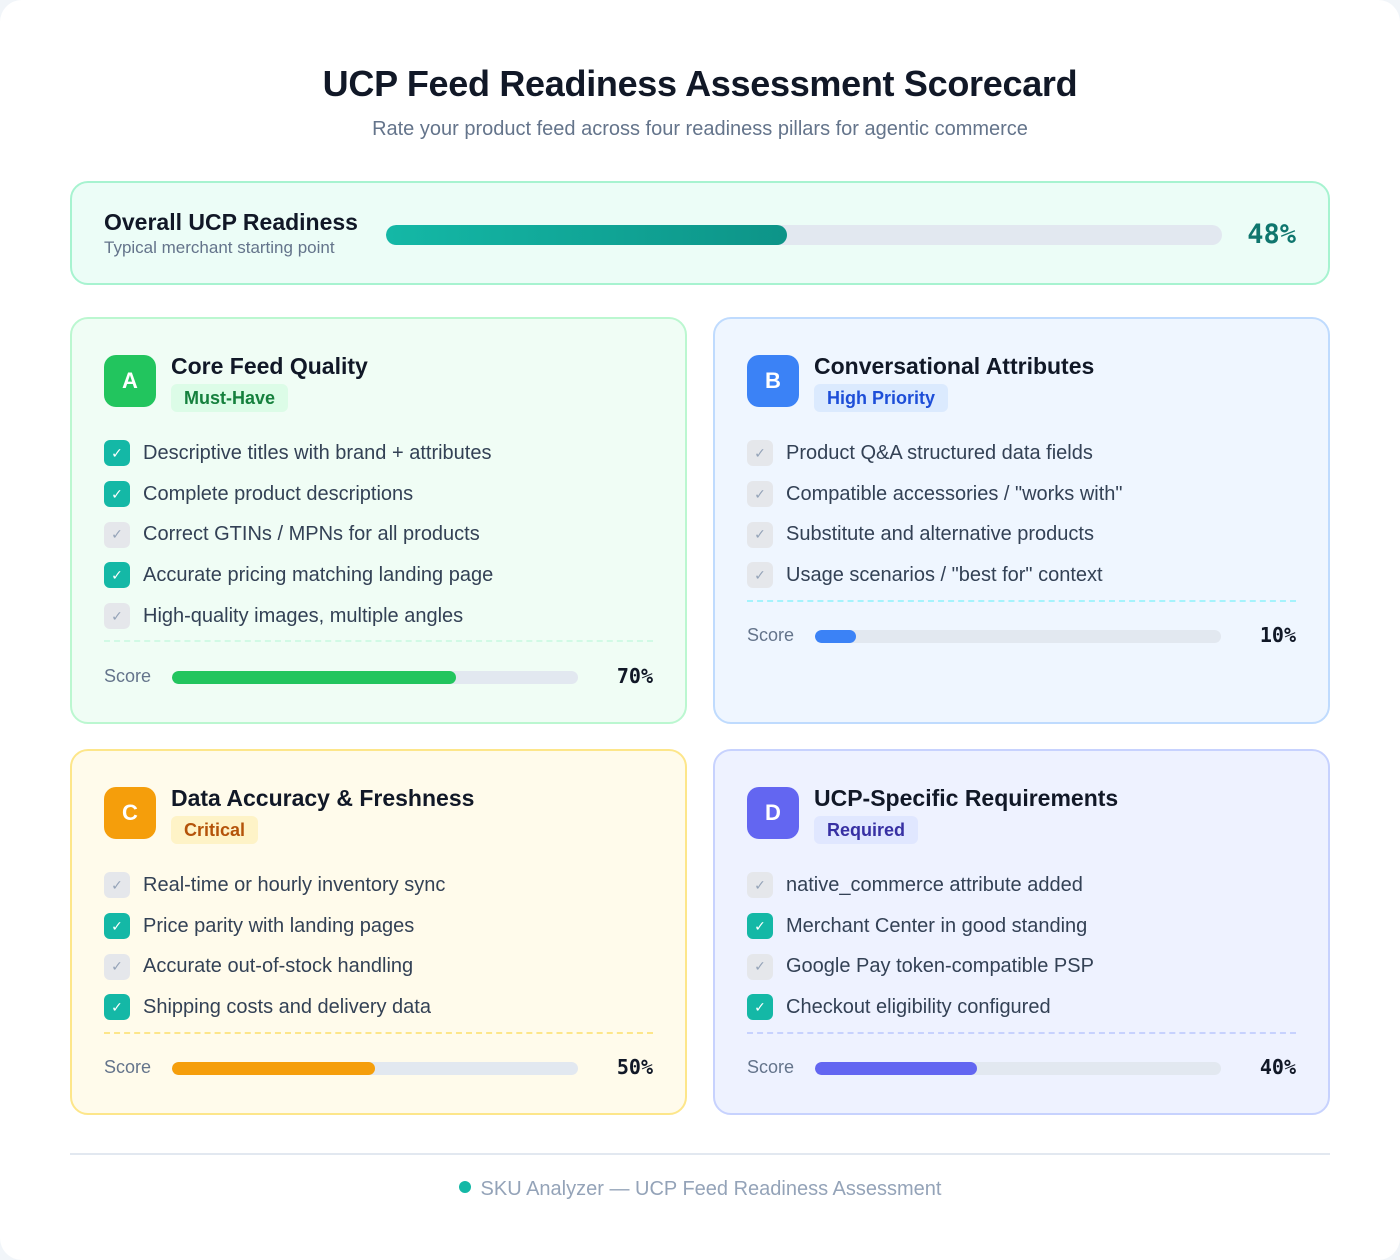  I want to click on checklist-item-label: Compatible accessories / "works with", so click(954, 493).